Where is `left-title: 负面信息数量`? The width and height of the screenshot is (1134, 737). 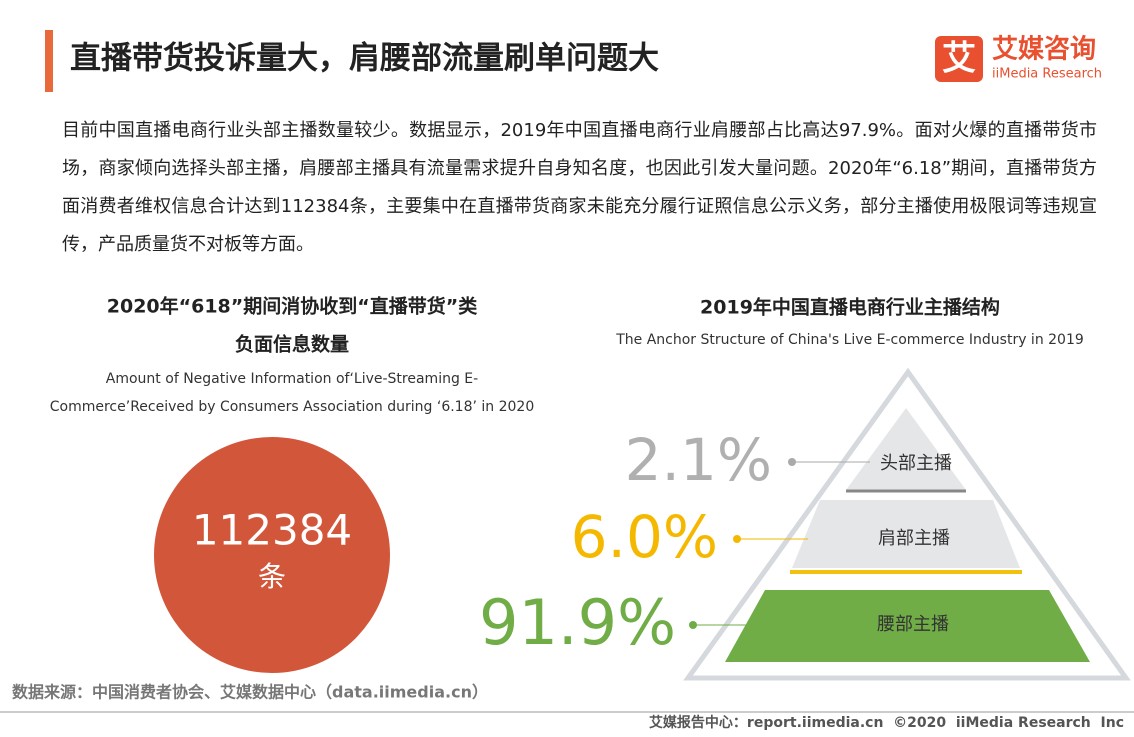
left-title: 负面信息数量 is located at coordinates (292, 344).